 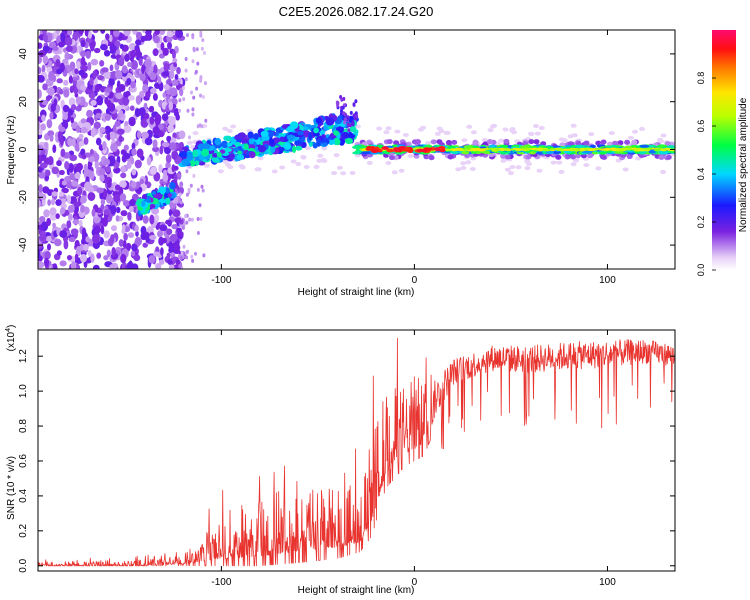 What do you see at coordinates (11, 341) in the screenshot?
I see `snr-scale-text: (x10` at bounding box center [11, 341].